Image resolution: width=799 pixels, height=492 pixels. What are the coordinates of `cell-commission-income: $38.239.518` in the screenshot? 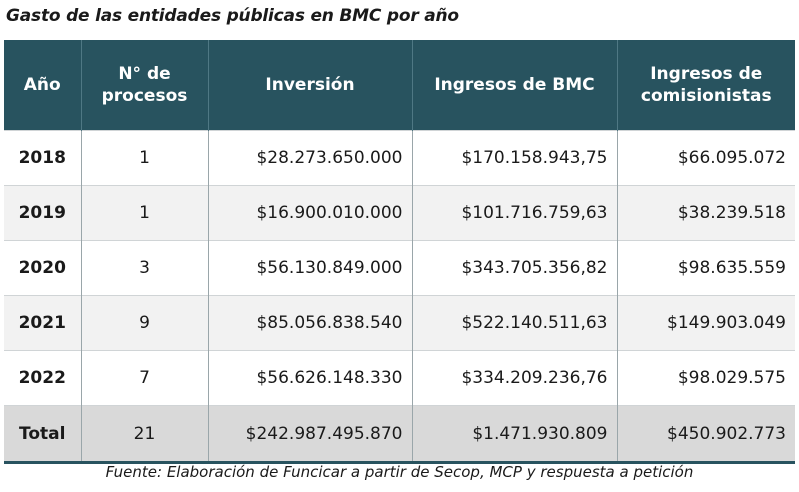 It's located at (705, 213).